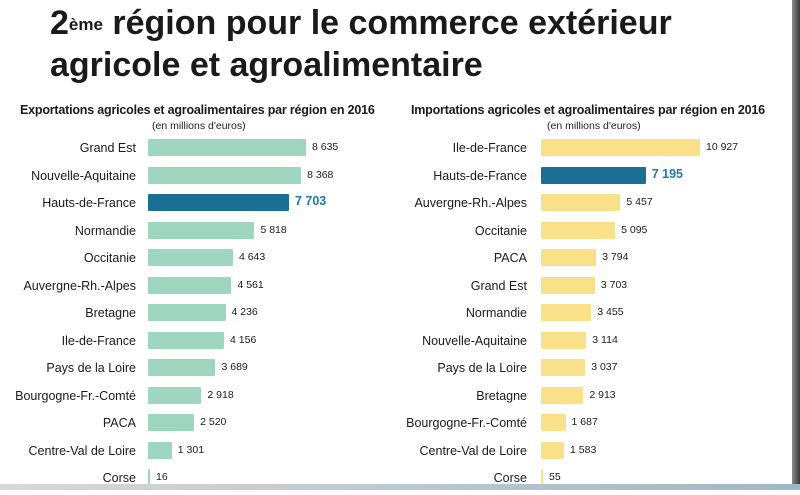 The width and height of the screenshot is (800, 495). I want to click on import-bar-row: Grand Est 3 703, so click(596, 289).